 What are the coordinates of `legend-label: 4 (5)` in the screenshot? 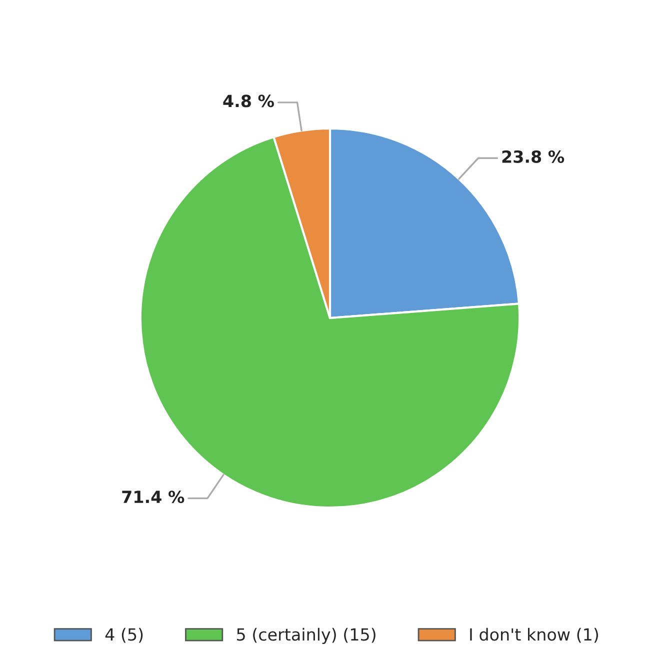 It's located at (124, 635).